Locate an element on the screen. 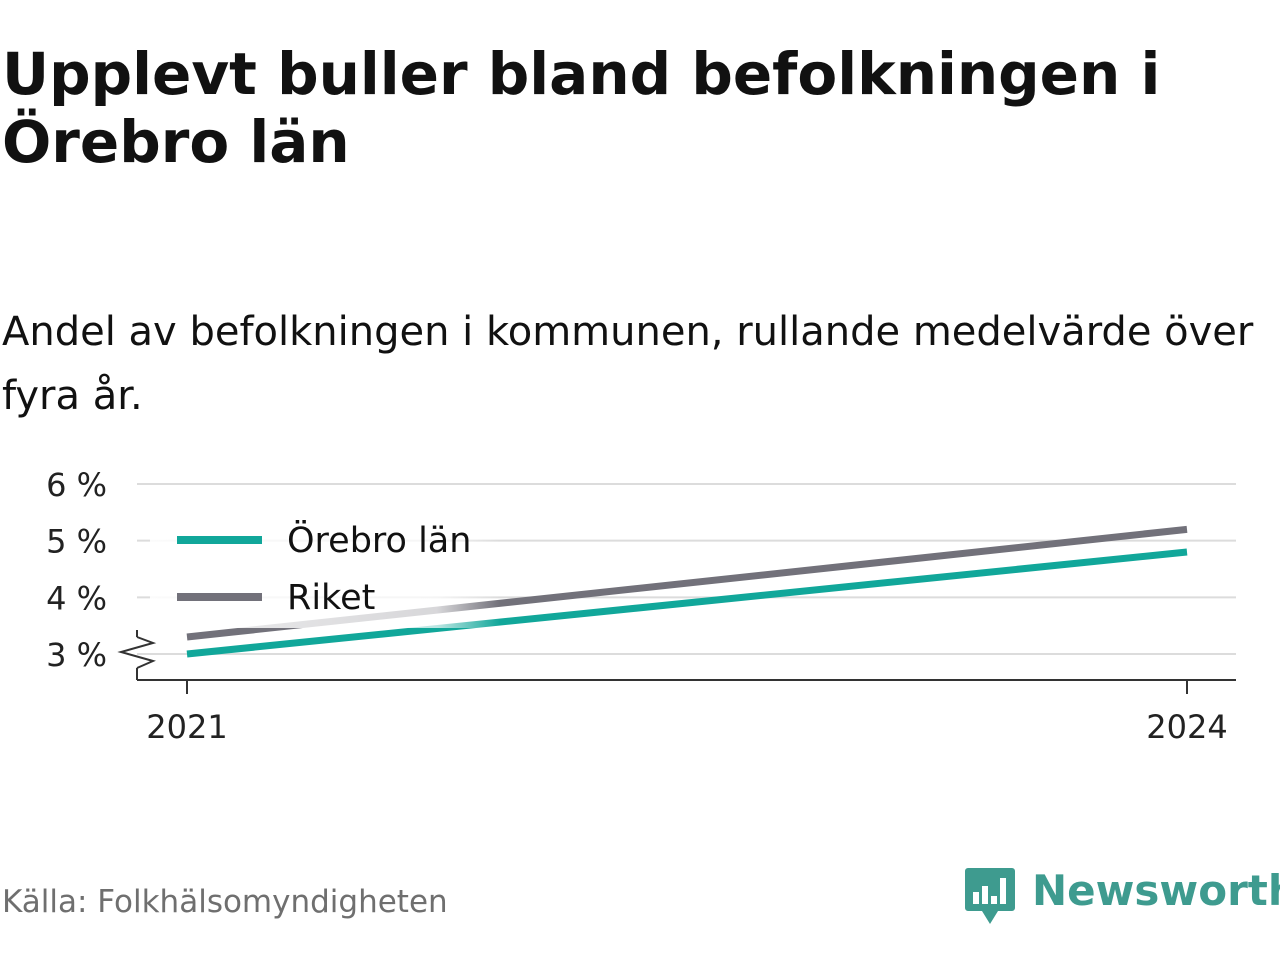 This screenshot has height=960, width=1280. source-note: Källa: Folkhälsomyndigheten is located at coordinates (225, 902).